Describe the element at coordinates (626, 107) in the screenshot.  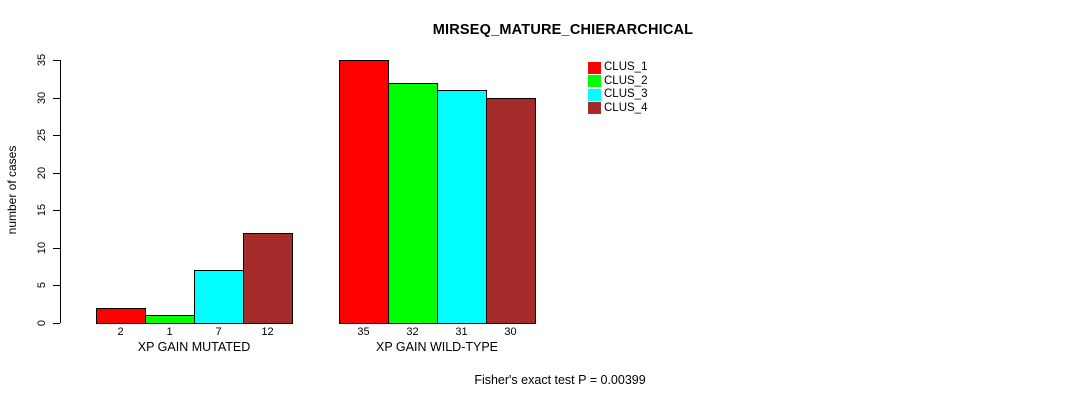
I see `legend-label: CLUS_4` at that location.